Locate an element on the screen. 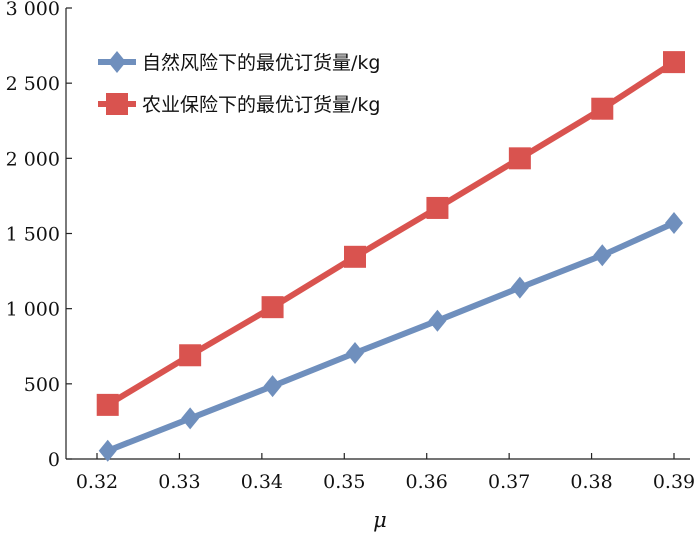 Image resolution: width=700 pixels, height=537 pixels. legend-label: 自然风险下的最优订货量/kg is located at coordinates (261, 63).